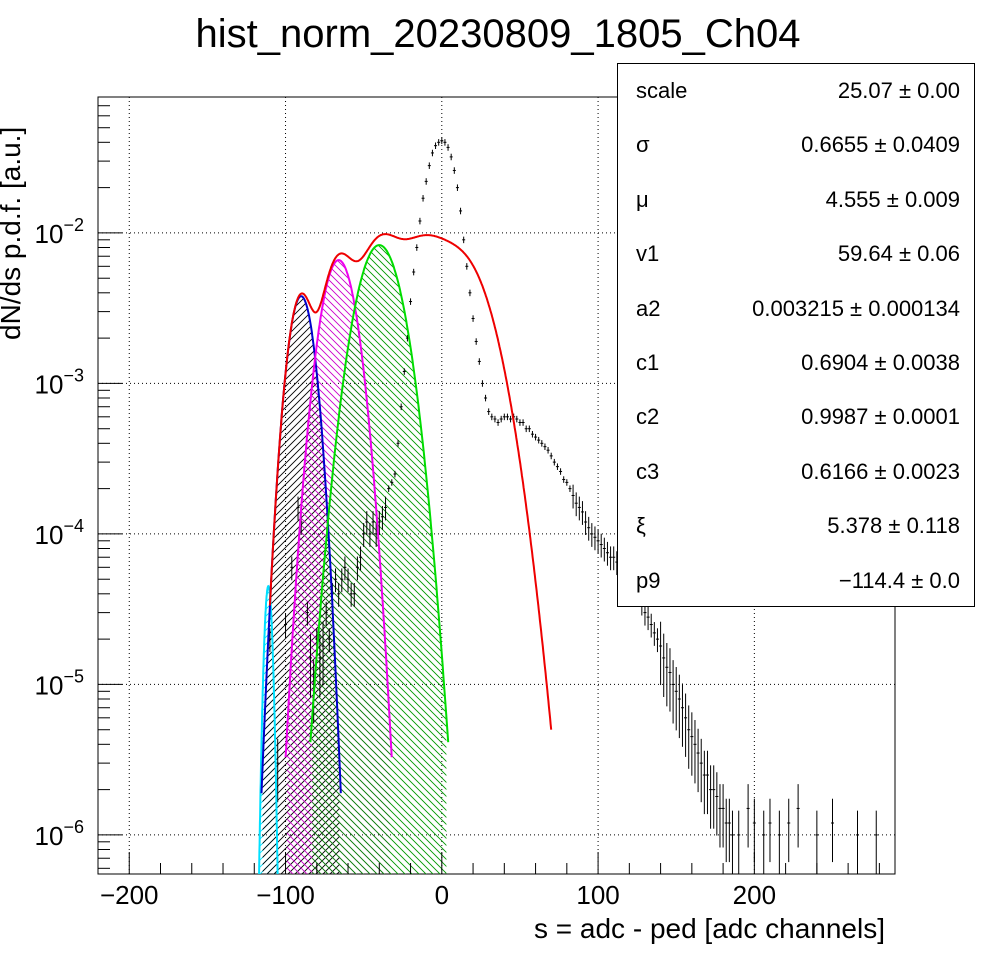 The width and height of the screenshot is (996, 972). I want to click on stat-row: p9 −114.4 ± 0.0, so click(797, 581).